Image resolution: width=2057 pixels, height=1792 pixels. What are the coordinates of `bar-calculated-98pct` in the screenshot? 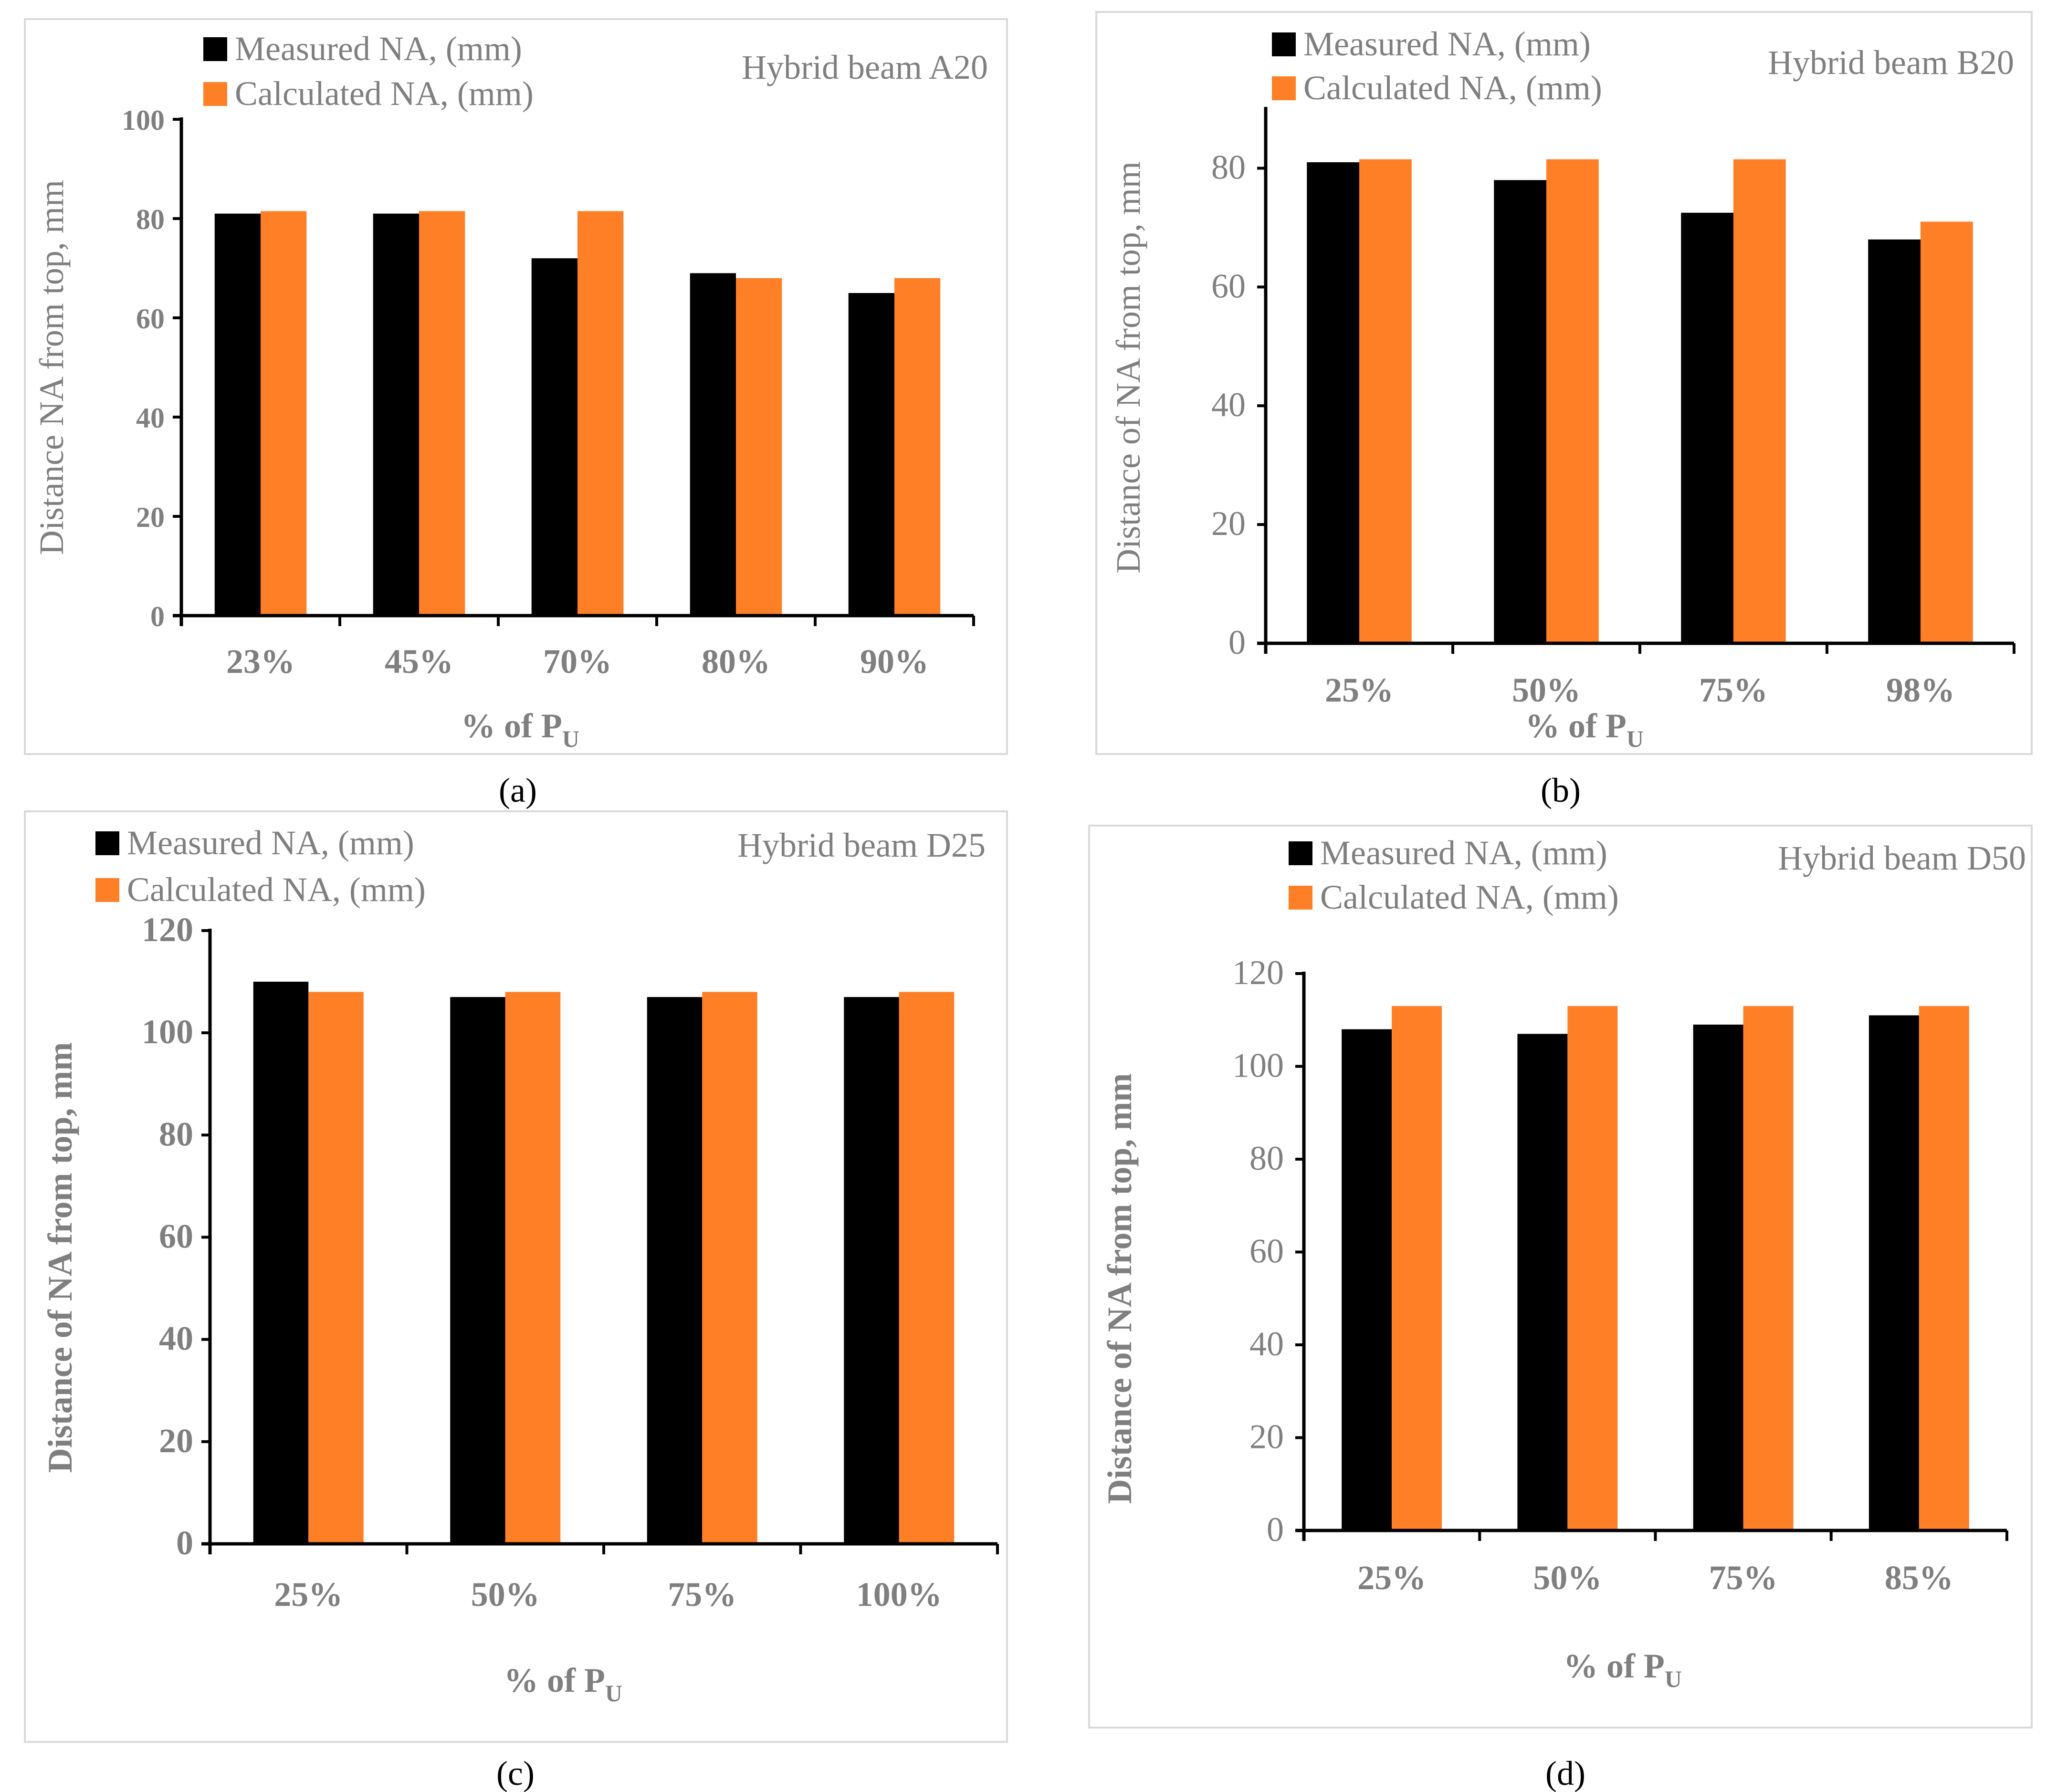 It's located at (1947, 432).